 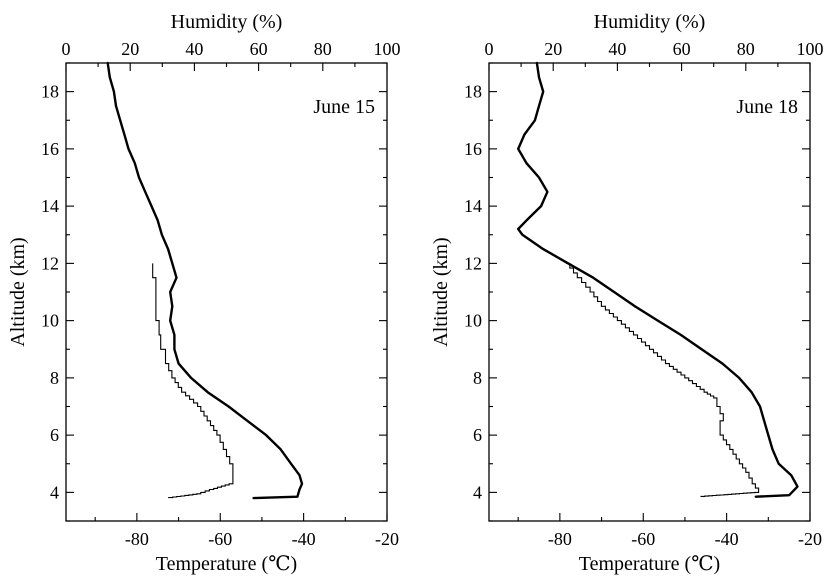 I want to click on panel-date-label: June 15, so click(x=344, y=107).